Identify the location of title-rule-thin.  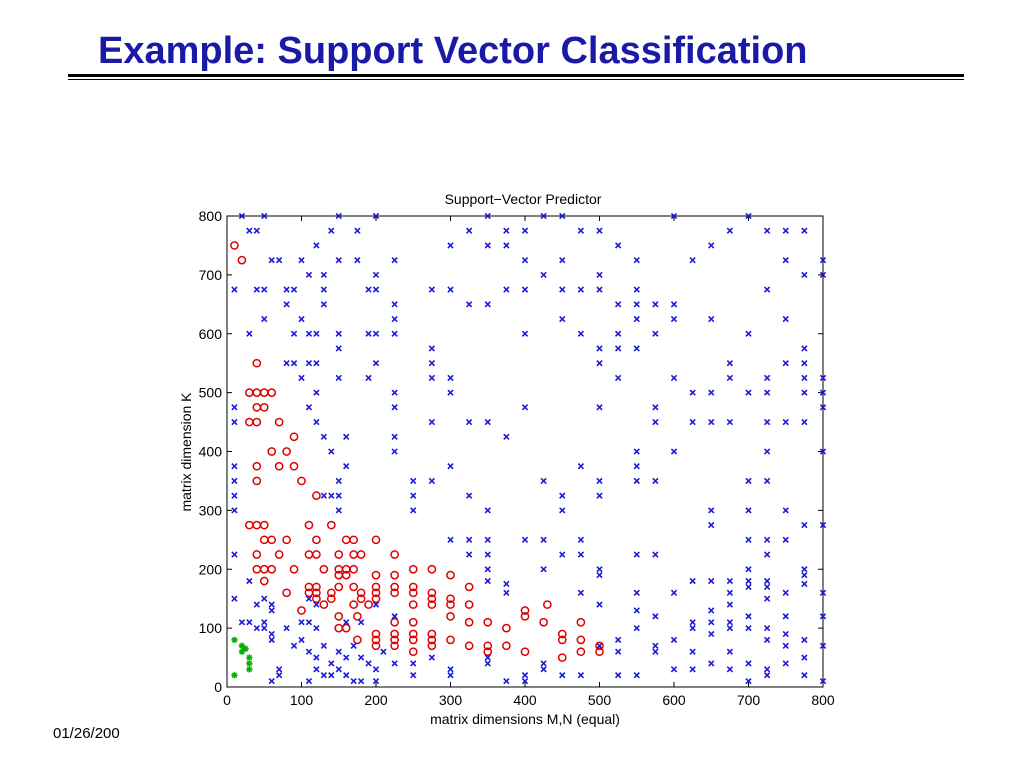
(516, 79).